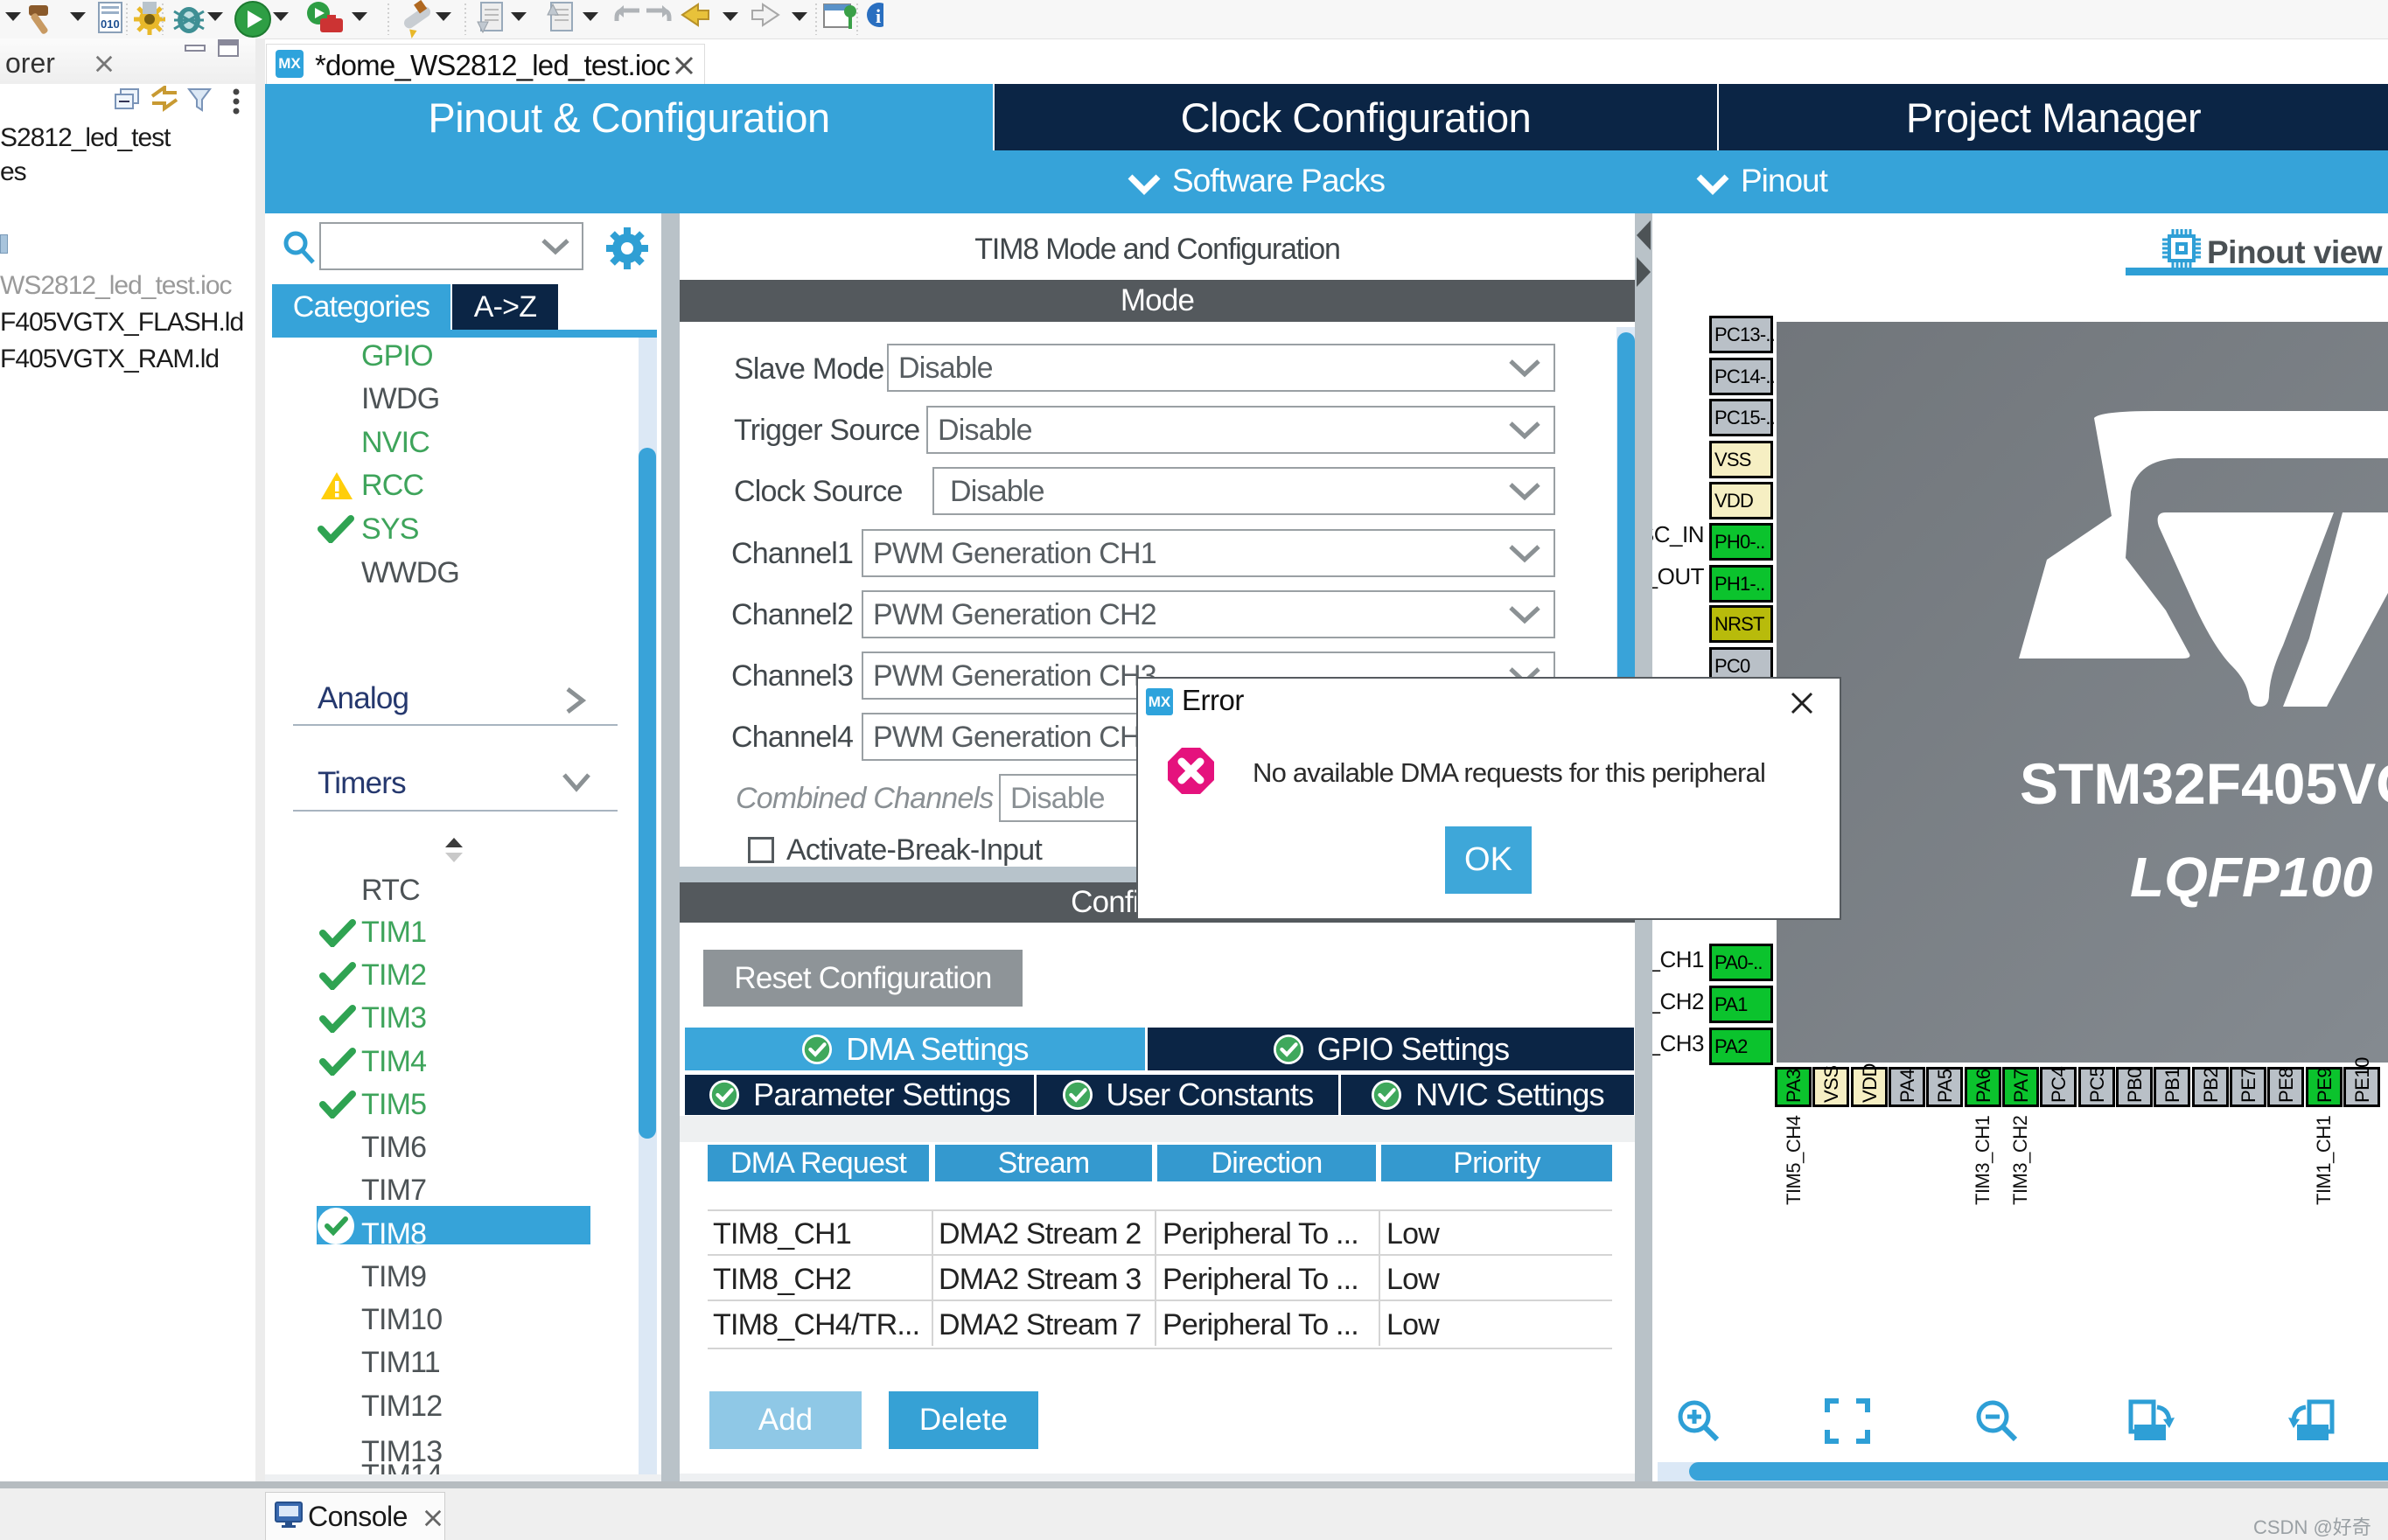  I want to click on svg-text: i, so click(878, 16).